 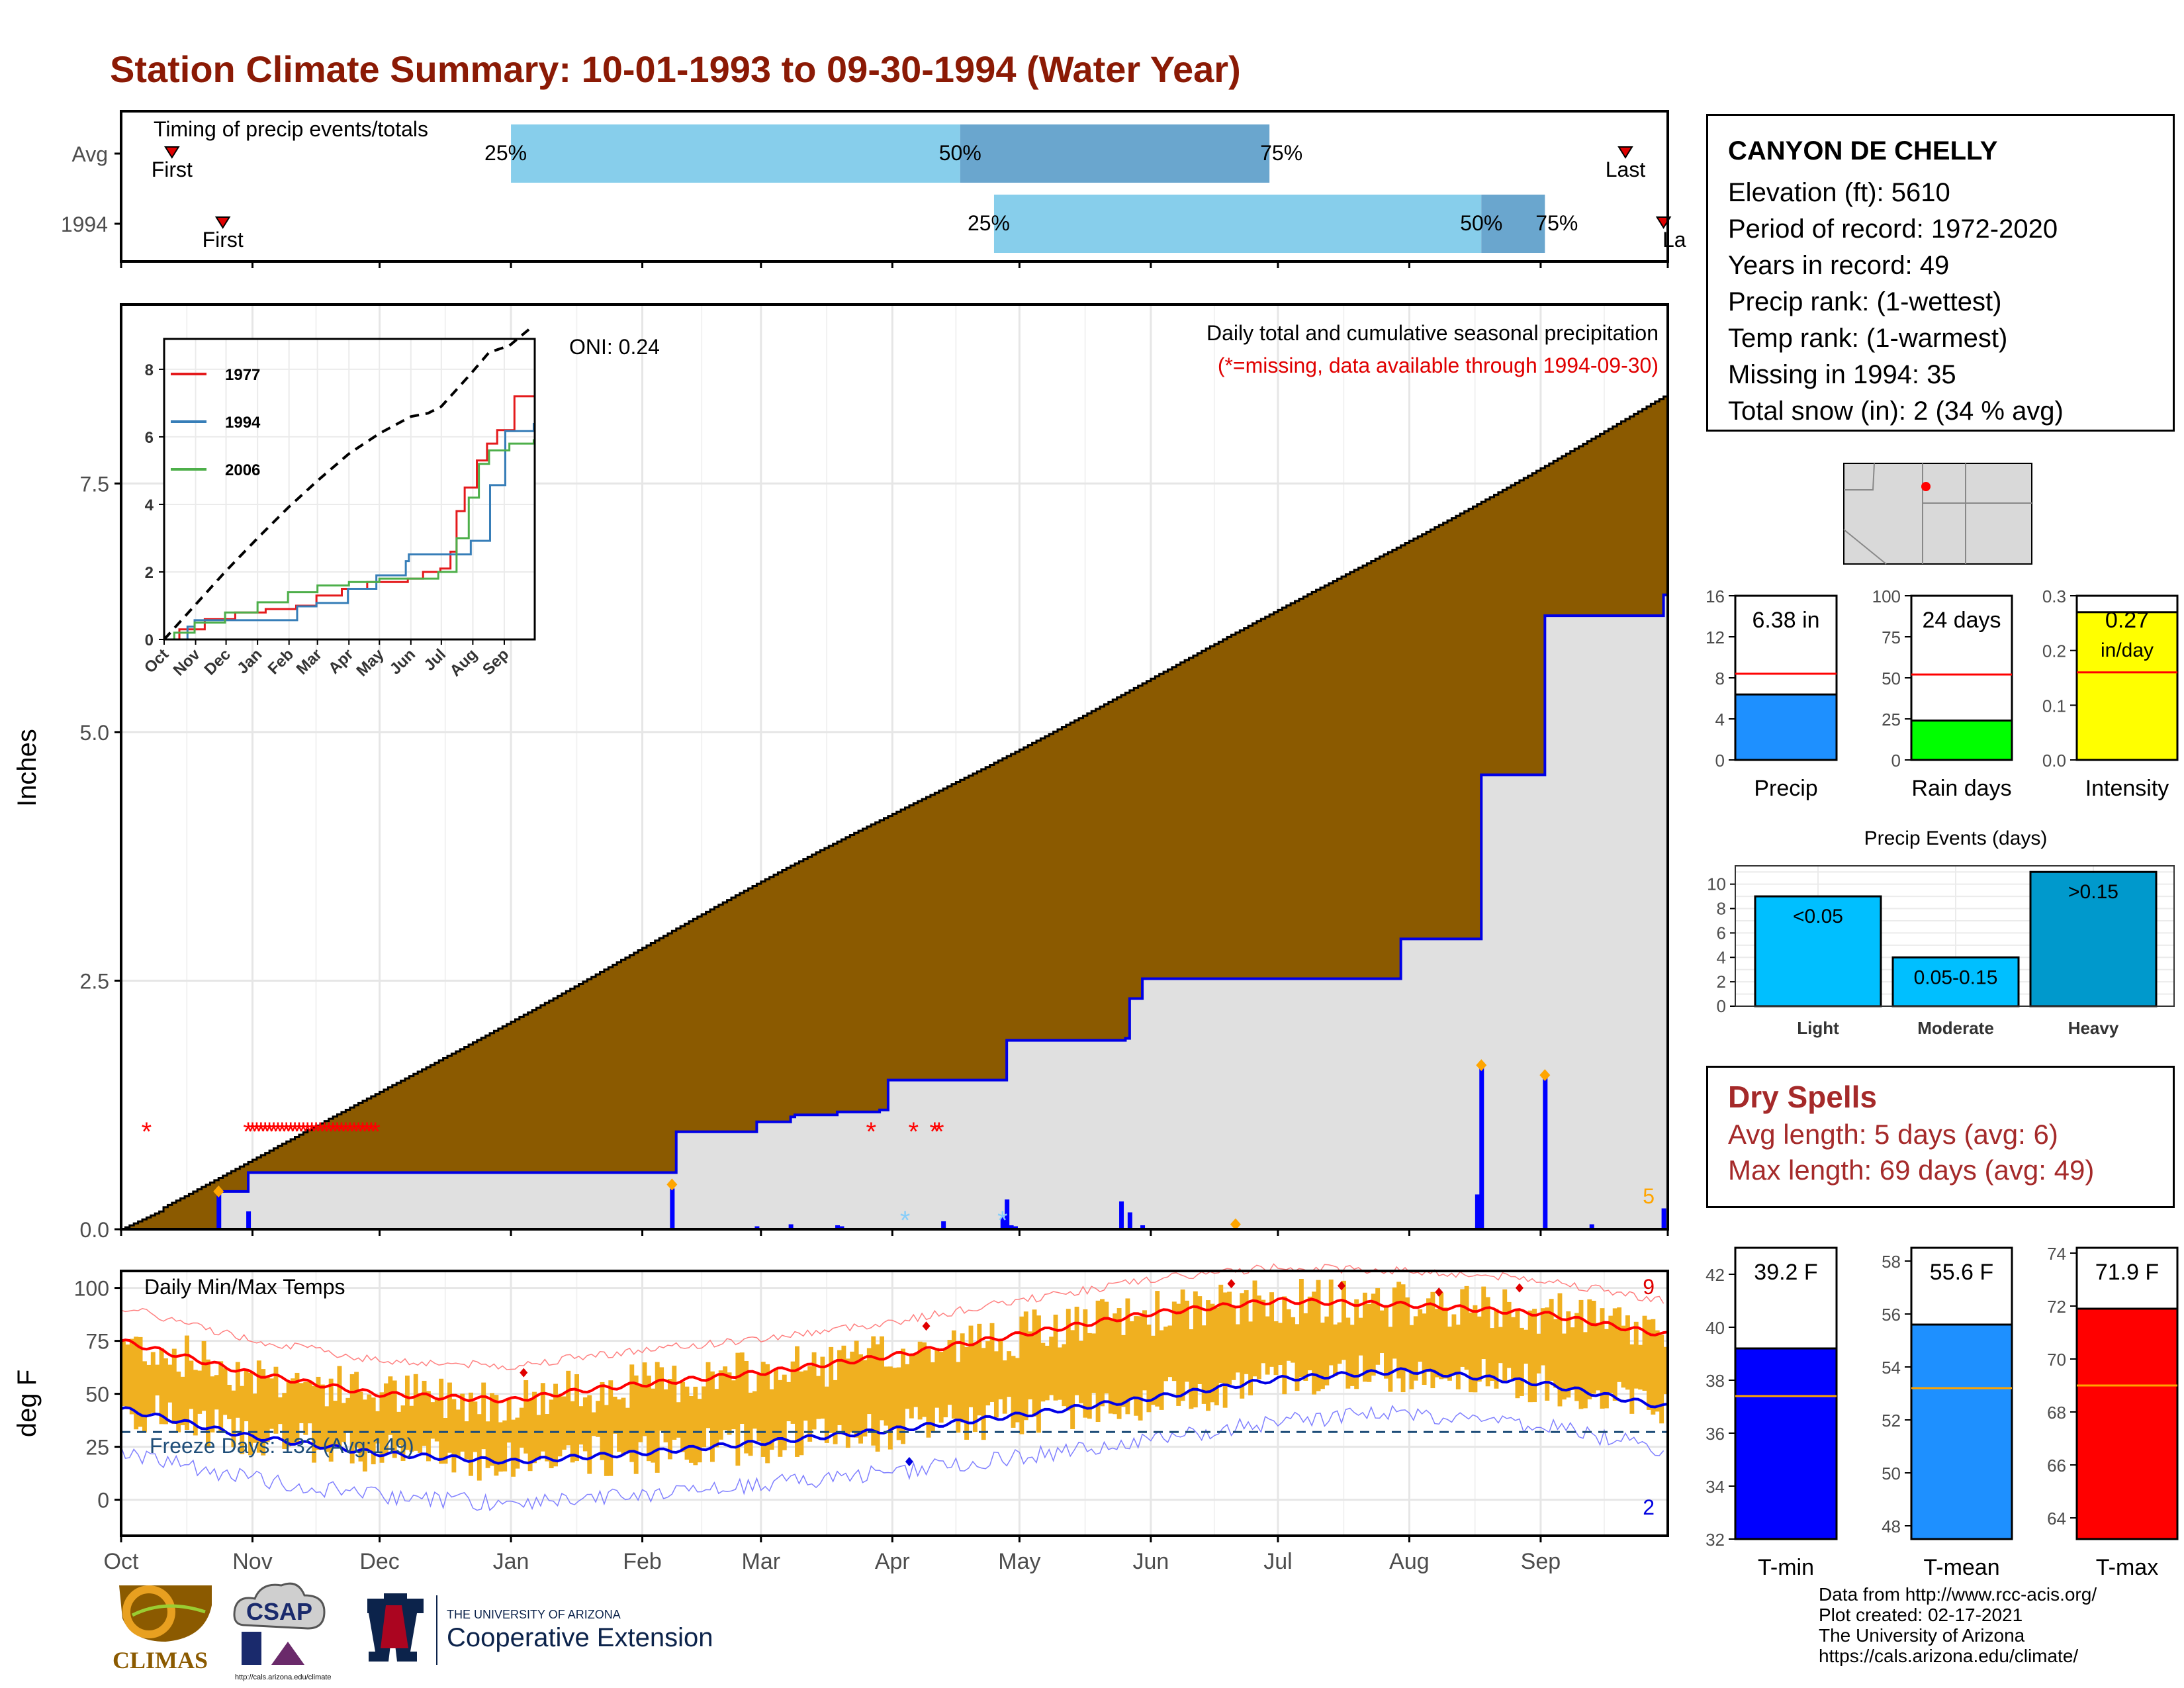 What do you see at coordinates (894, 1403) in the screenshot?
I see `temp-panel-frame` at bounding box center [894, 1403].